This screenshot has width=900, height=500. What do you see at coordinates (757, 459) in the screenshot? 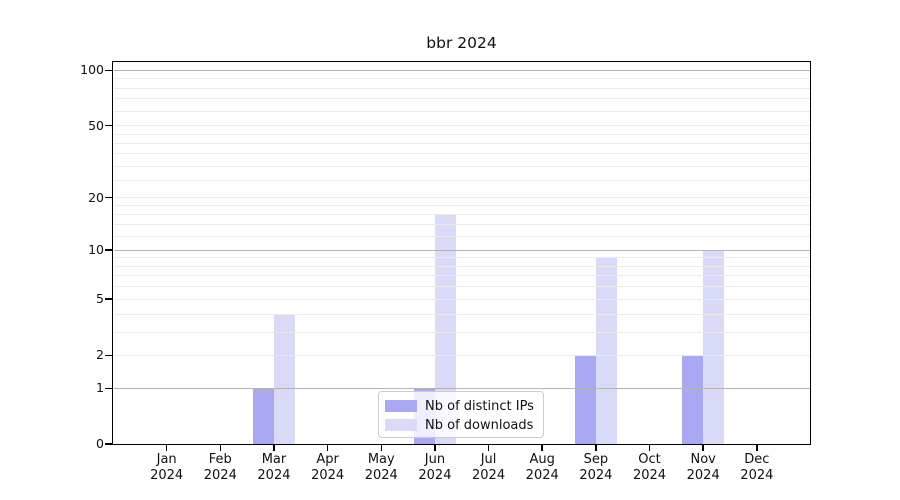
I see `x-tick-label-line: Dec` at bounding box center [757, 459].